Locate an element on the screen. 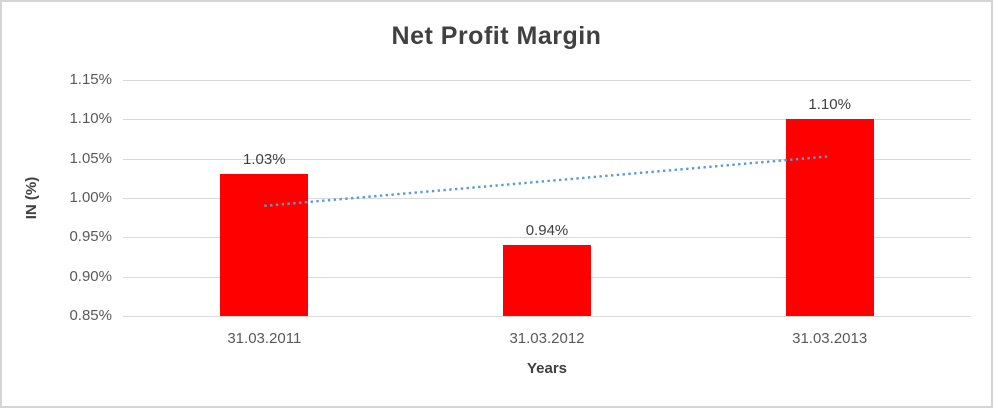 Image resolution: width=993 pixels, height=408 pixels. x-tick-label: 31.03.2011 is located at coordinates (264, 338).